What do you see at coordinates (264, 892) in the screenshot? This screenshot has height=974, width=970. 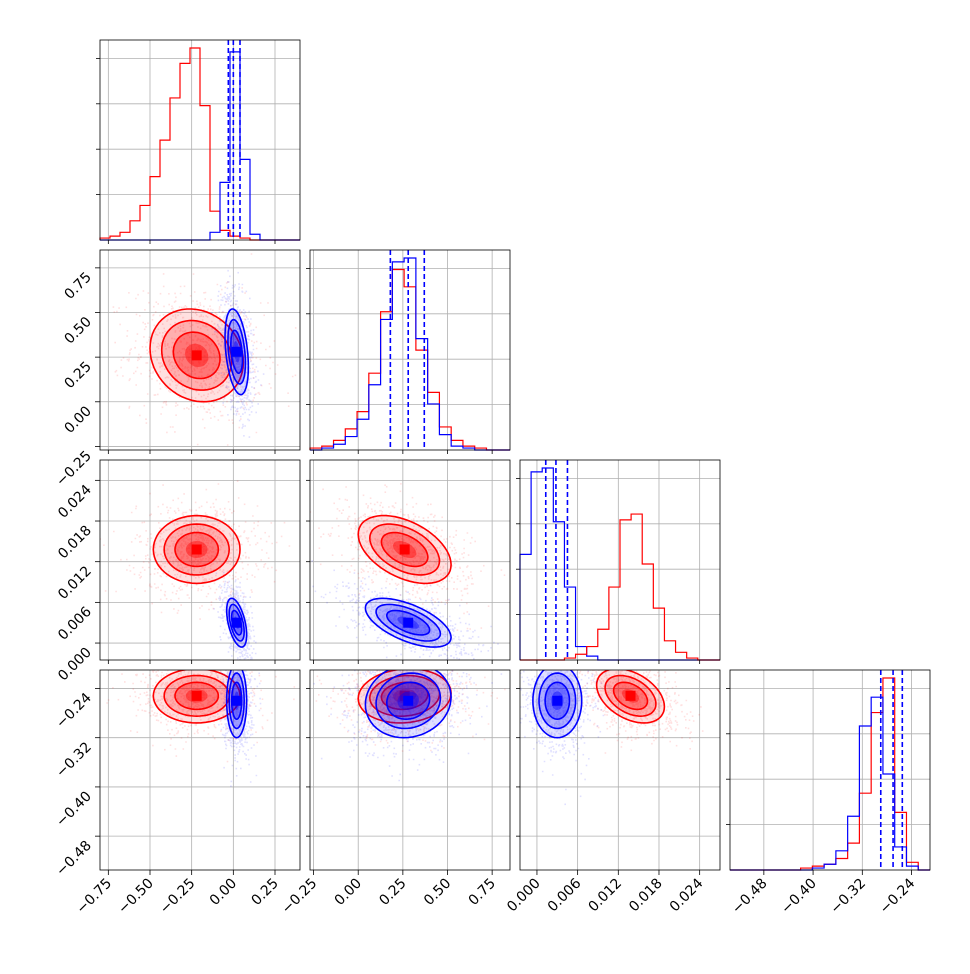 I see `x-tick-label-0-4: 0.25` at bounding box center [264, 892].